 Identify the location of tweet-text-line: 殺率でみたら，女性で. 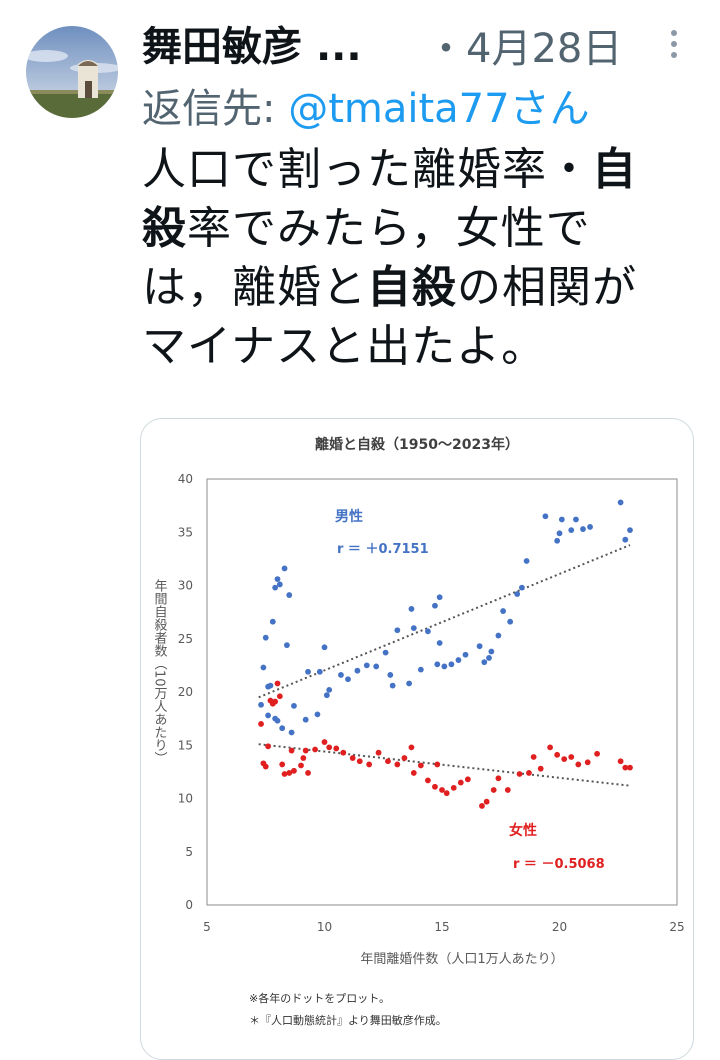
(422, 228).